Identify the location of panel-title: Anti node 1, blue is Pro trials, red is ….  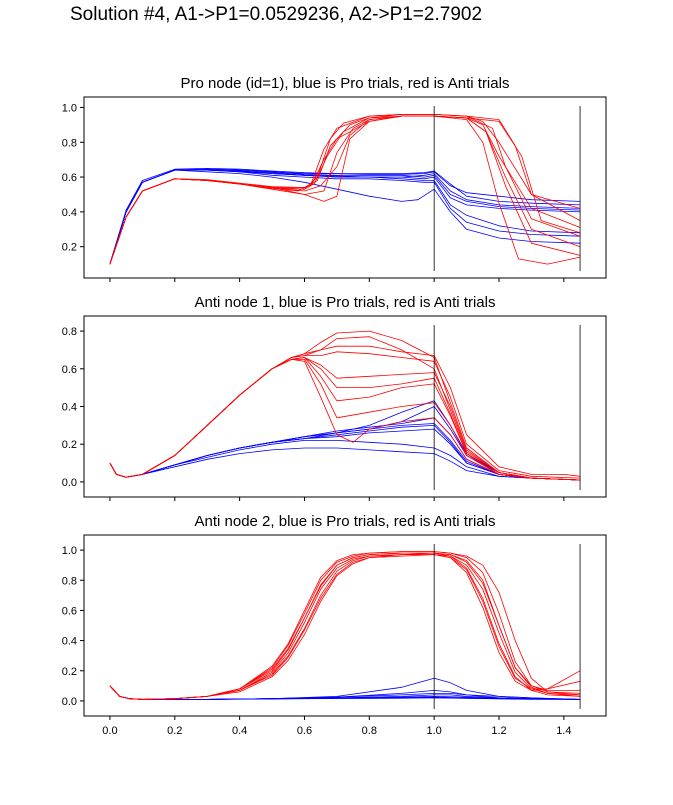
(345, 302).